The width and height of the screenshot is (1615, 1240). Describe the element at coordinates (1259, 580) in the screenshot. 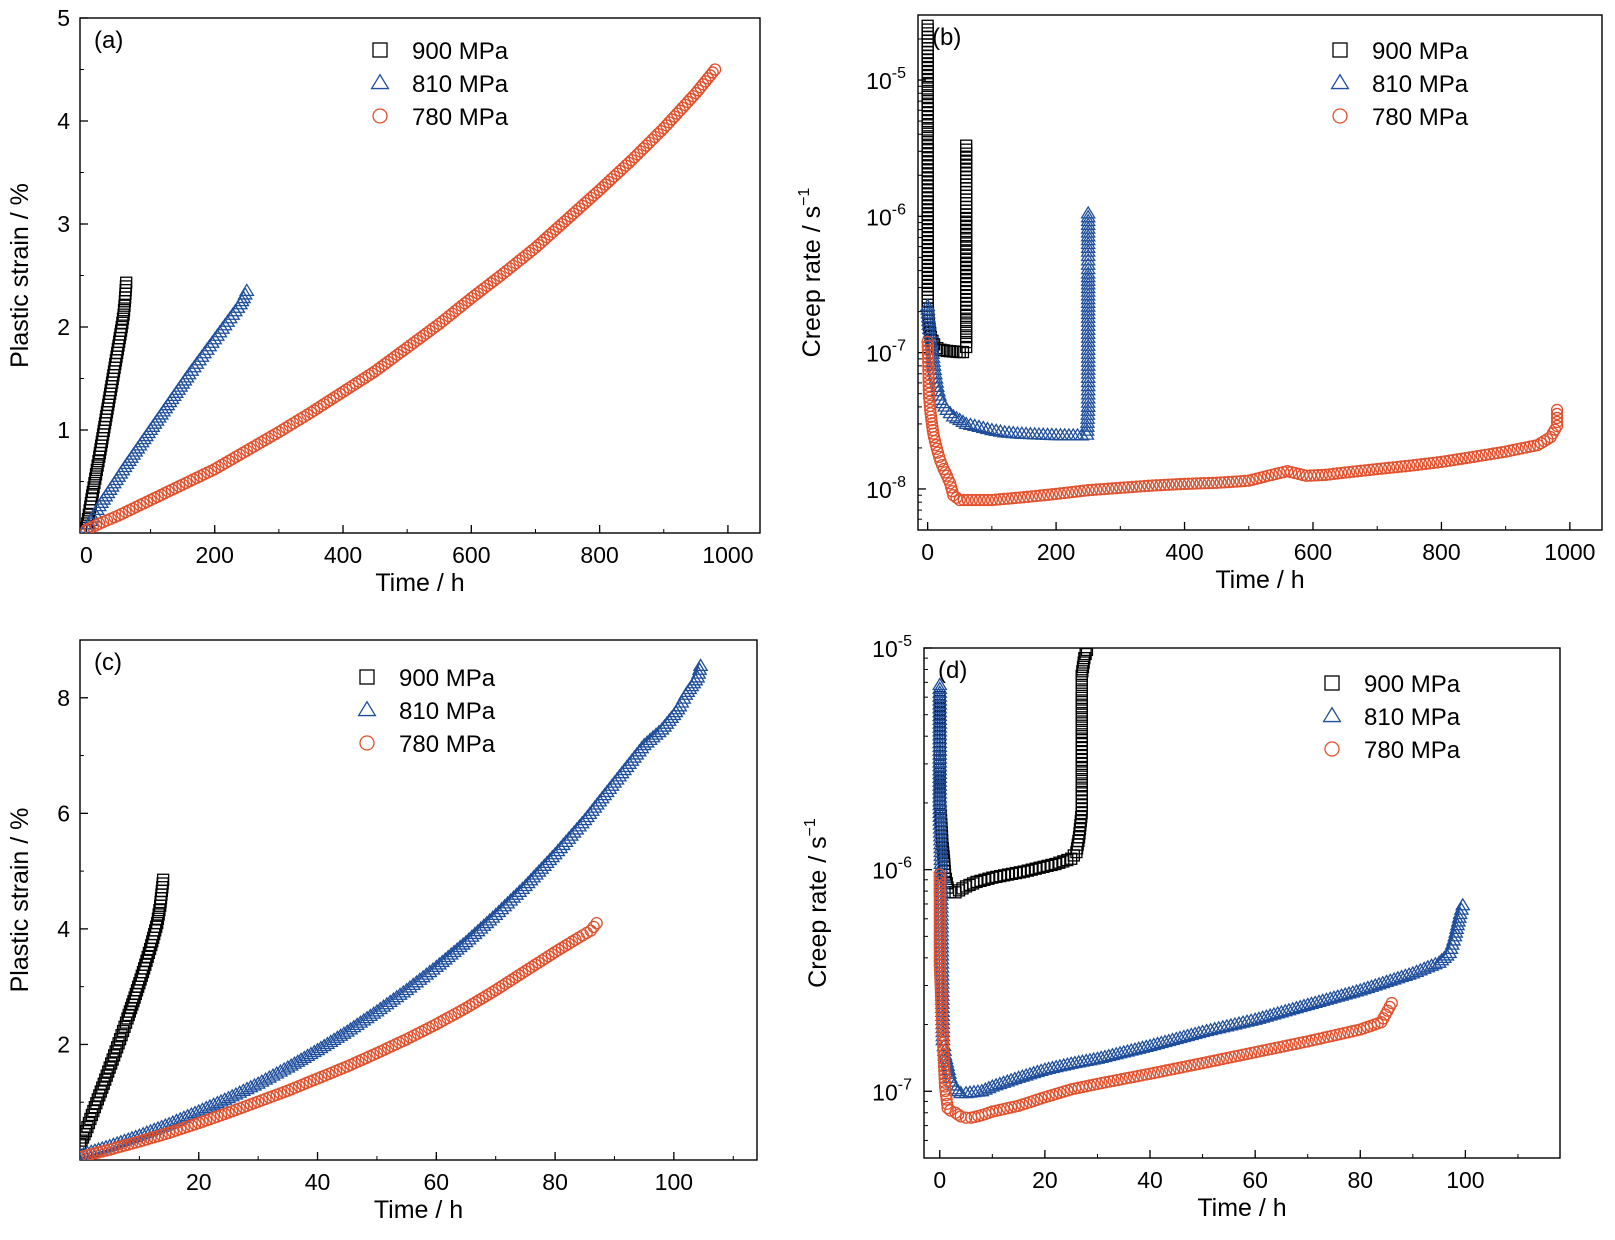

I see `x-axis-title: Time / h` at that location.